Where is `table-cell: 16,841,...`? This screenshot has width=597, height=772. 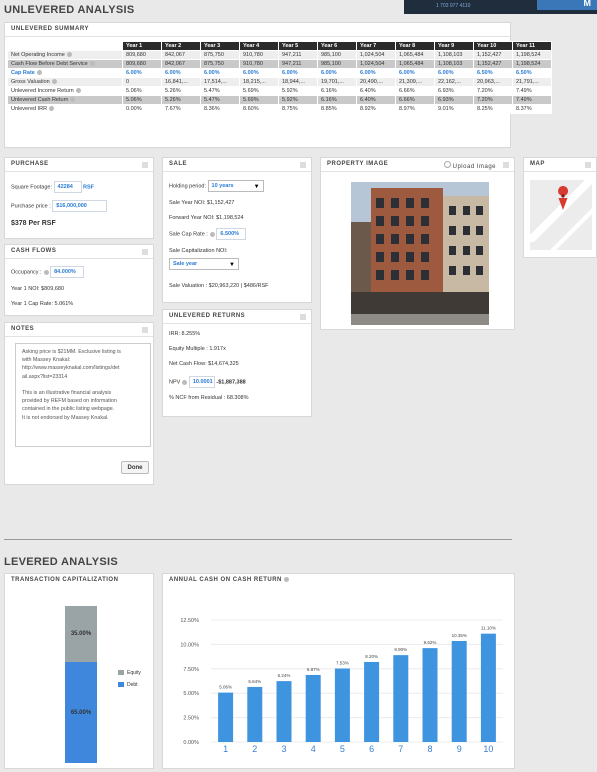 table-cell: 16,841,... is located at coordinates (181, 82).